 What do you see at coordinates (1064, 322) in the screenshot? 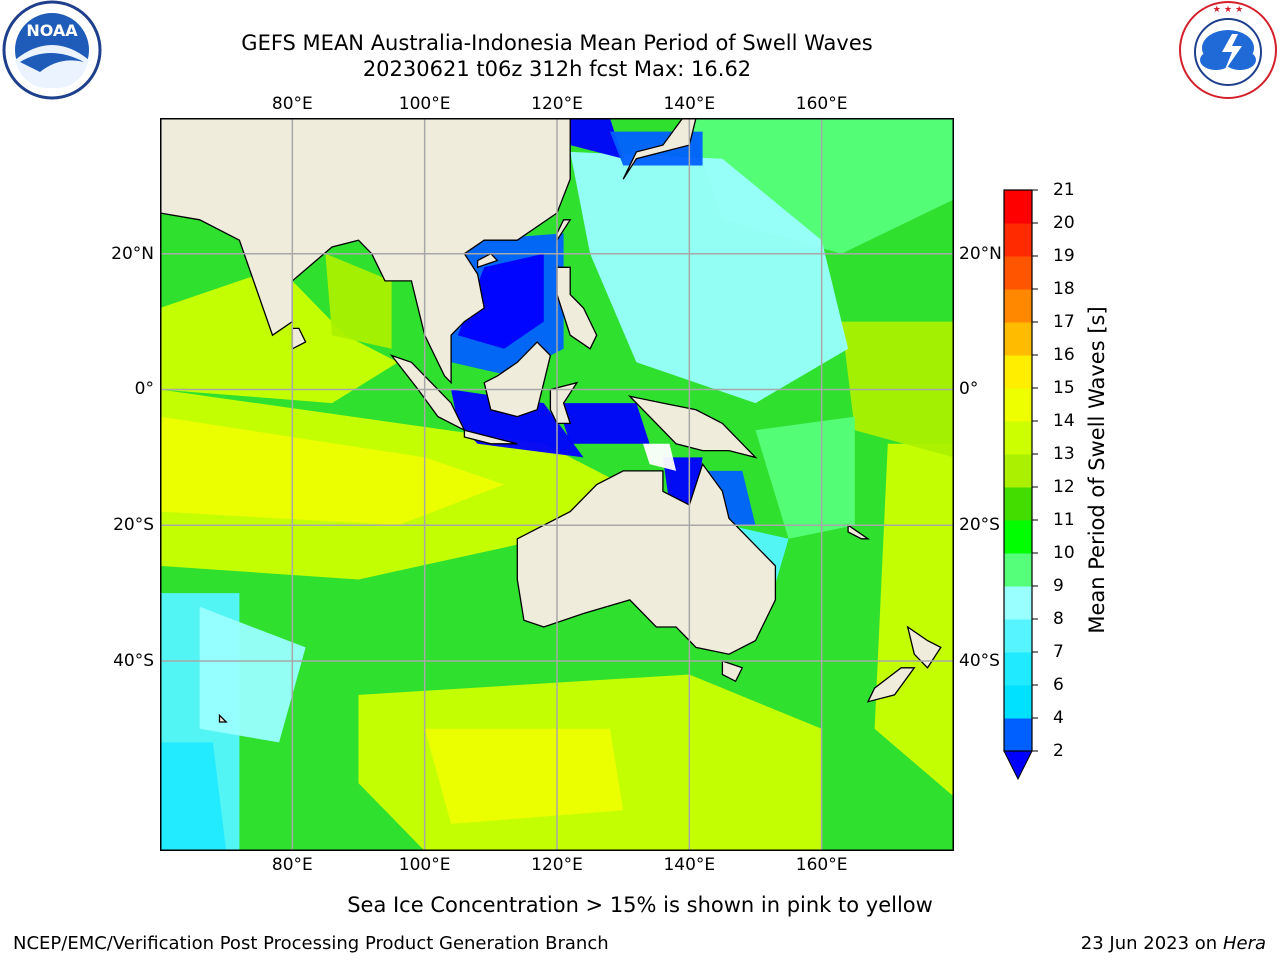
I see `colorbar-tick-label: 17` at bounding box center [1064, 322].